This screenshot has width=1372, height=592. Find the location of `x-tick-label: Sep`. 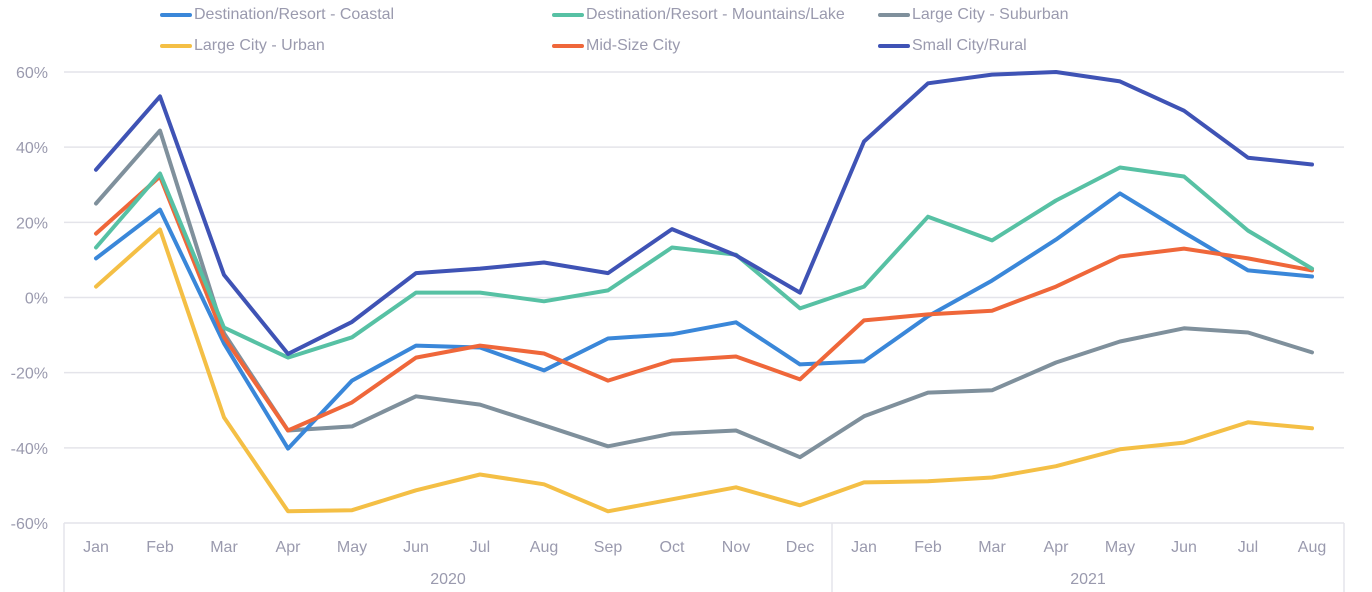

x-tick-label: Sep is located at coordinates (608, 547).